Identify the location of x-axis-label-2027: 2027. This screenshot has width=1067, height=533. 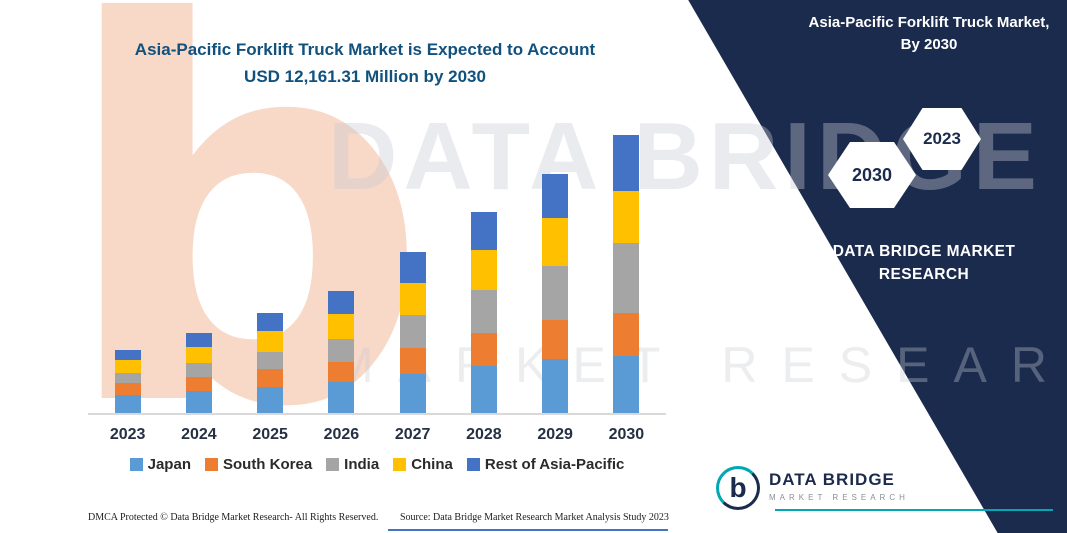
(412, 434).